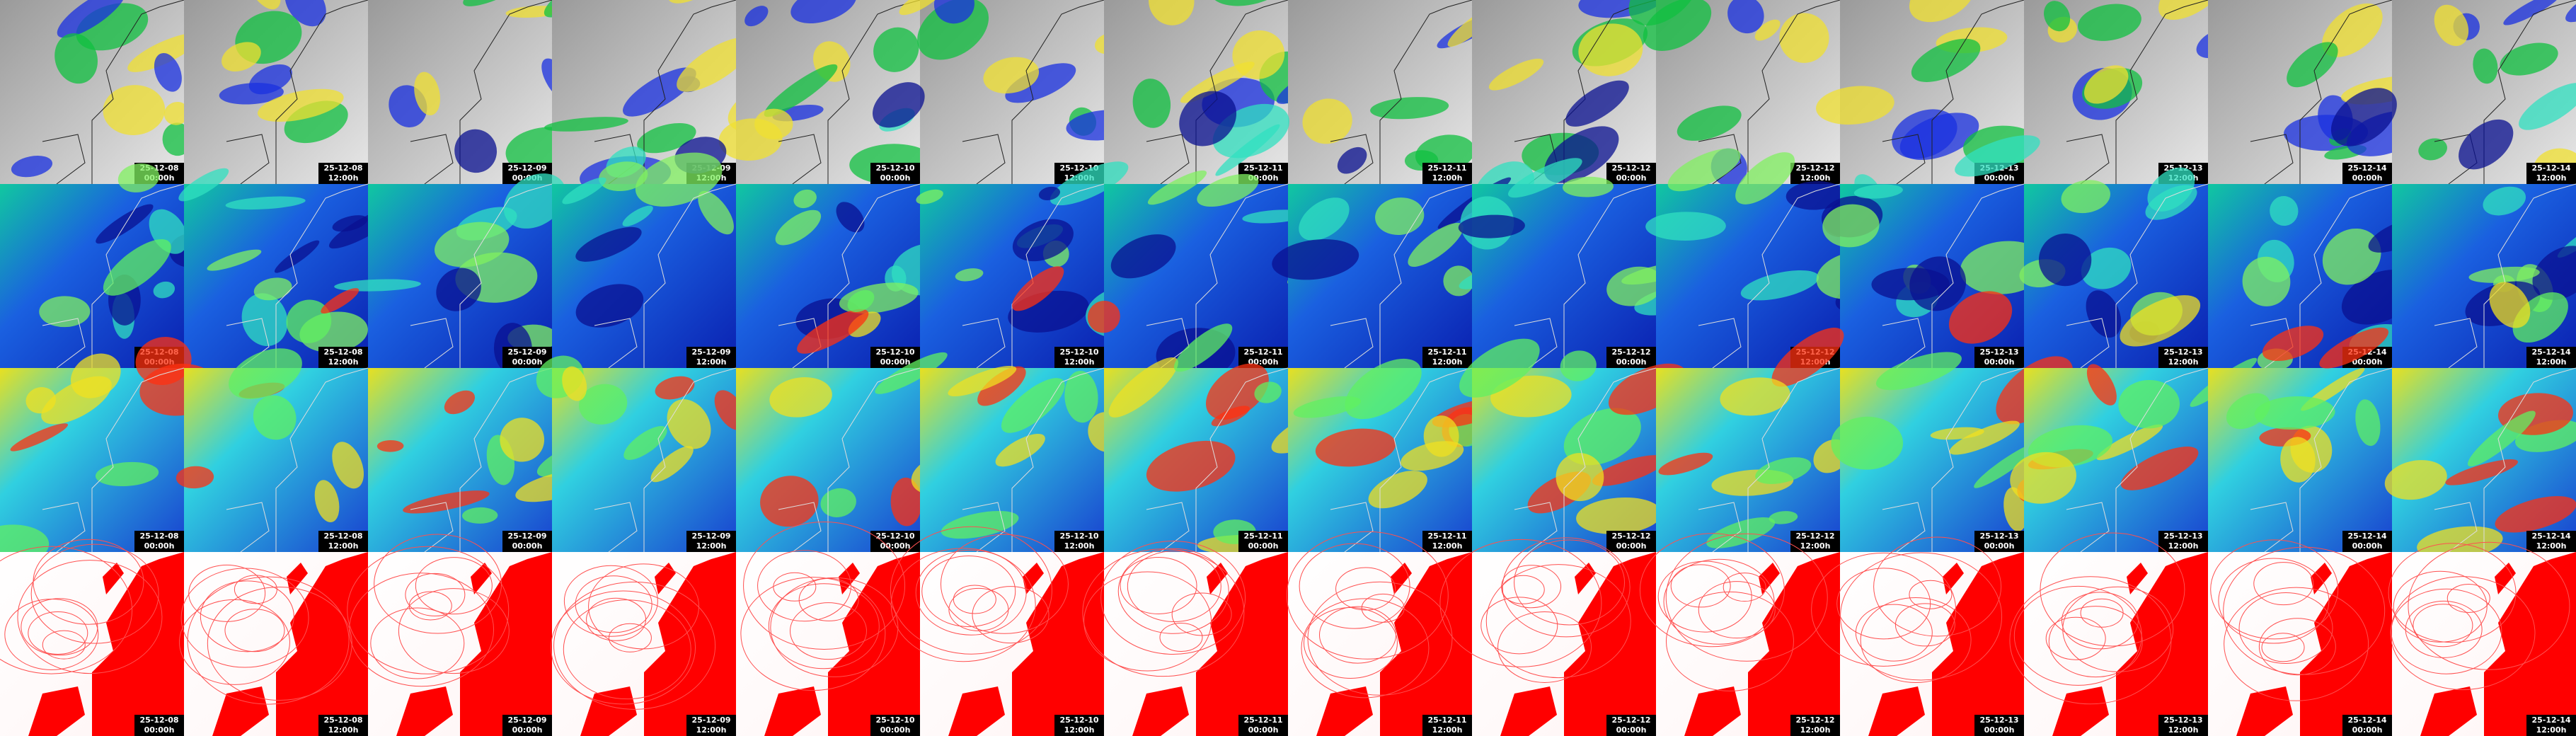 Image resolution: width=2576 pixels, height=736 pixels. I want to click on tile-date: 25-12-14, so click(2551, 352).